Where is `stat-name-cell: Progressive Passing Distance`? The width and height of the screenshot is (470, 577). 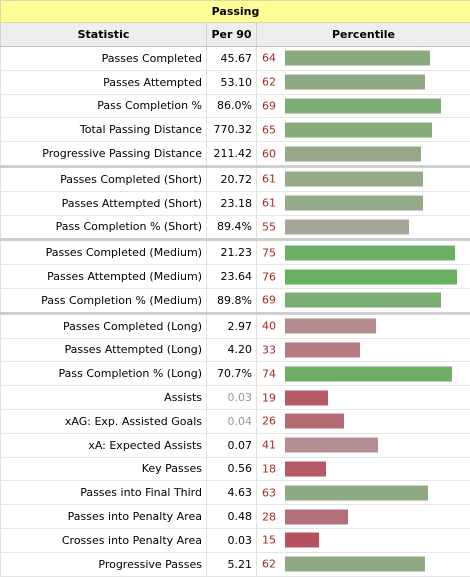
stat-name-cell: Progressive Passing Distance is located at coordinates (104, 154).